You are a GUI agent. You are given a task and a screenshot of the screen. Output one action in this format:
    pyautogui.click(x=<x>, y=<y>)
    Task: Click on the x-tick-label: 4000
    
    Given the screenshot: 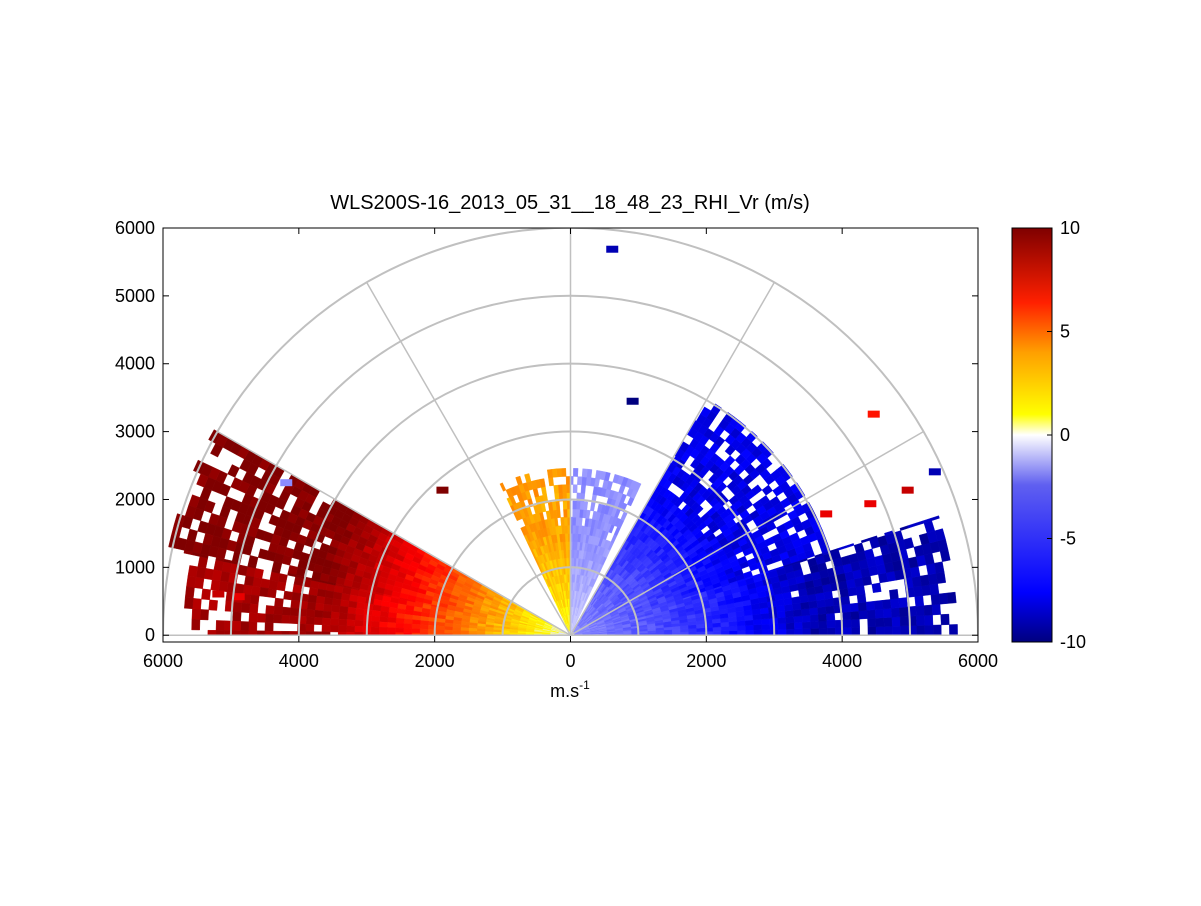 What is the action you would take?
    pyautogui.click(x=842, y=661)
    